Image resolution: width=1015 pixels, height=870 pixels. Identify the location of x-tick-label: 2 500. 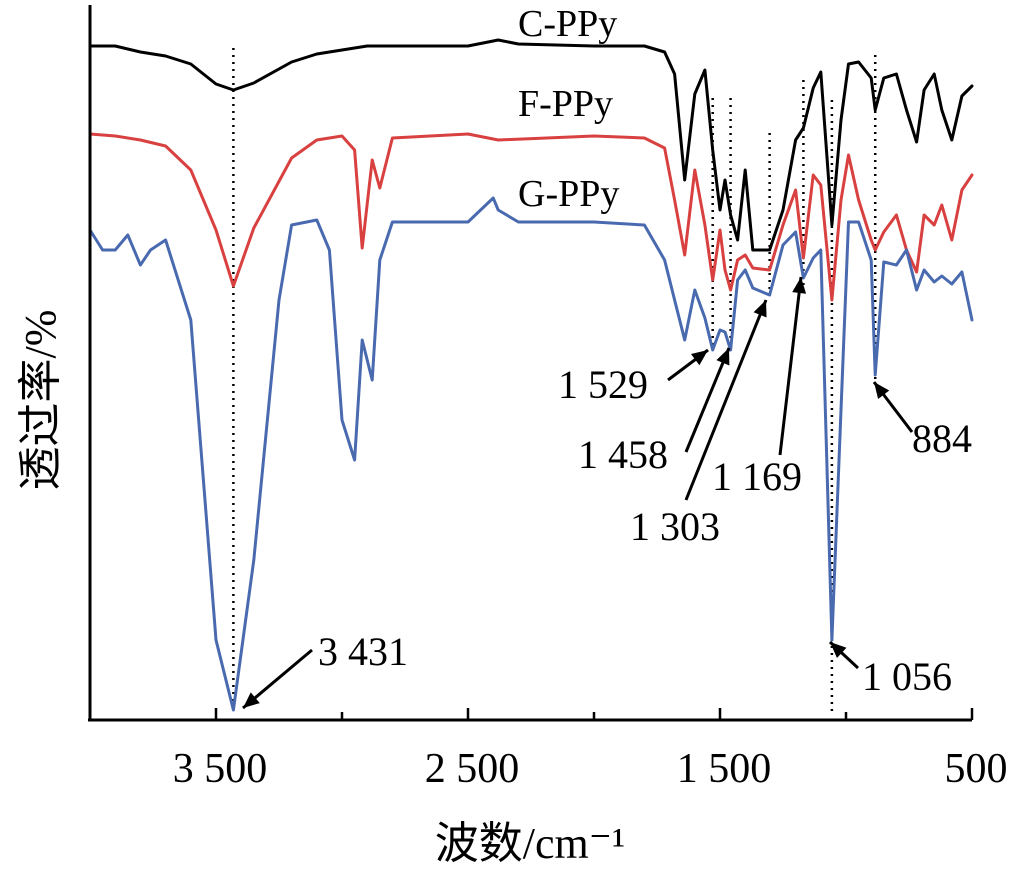
(472, 769).